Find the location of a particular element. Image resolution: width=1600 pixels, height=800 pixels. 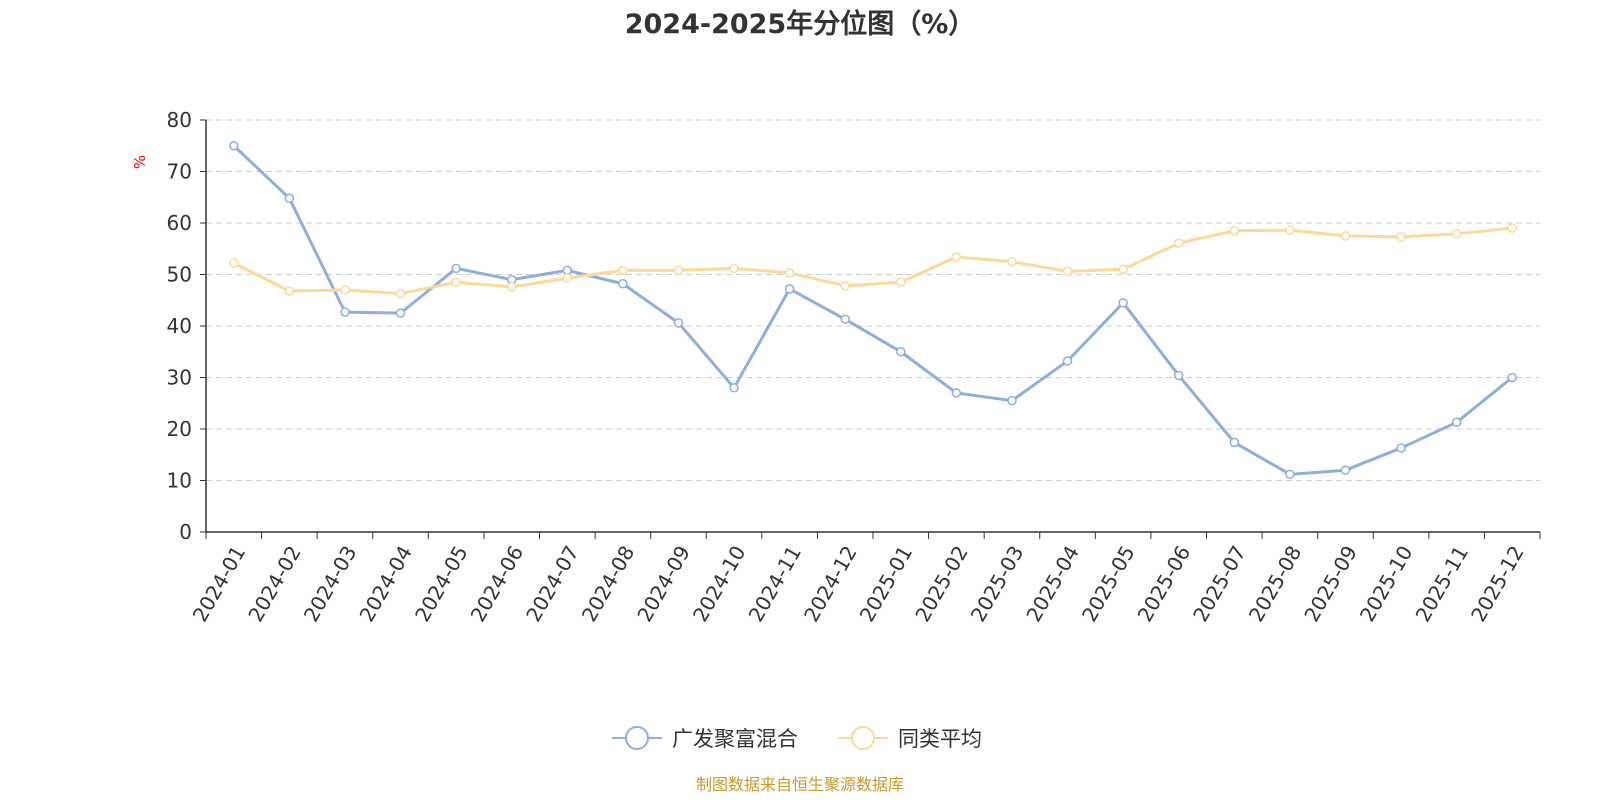

series-line is located at coordinates (873, 261).